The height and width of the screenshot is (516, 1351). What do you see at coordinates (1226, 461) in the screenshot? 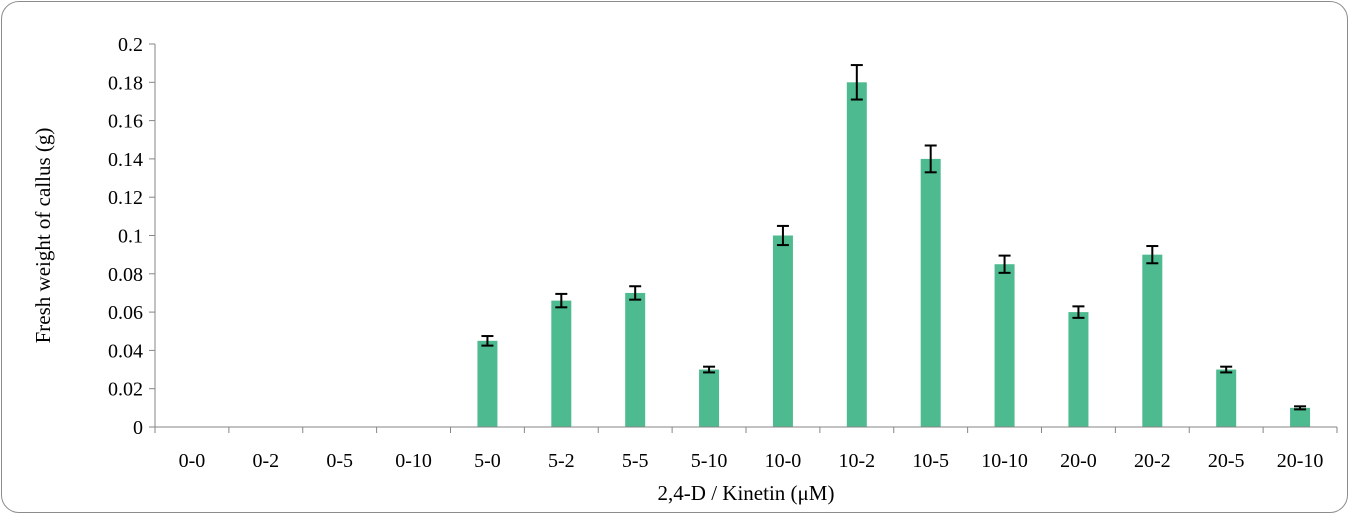
I see `x-tick-label: 20-5` at bounding box center [1226, 461].